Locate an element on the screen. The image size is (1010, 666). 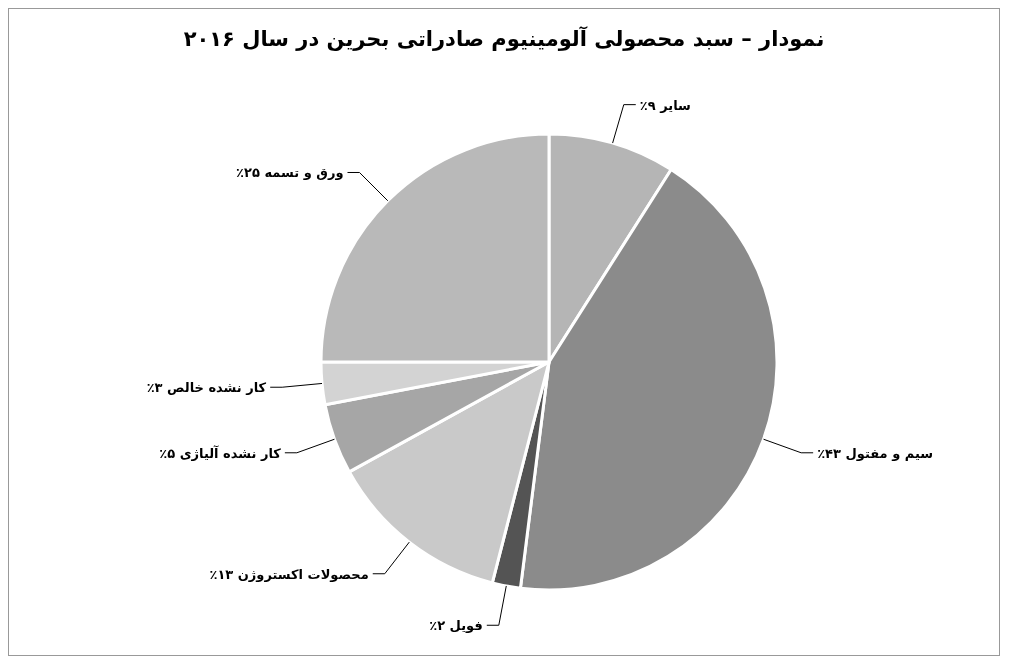
slice-label: فویل ۲٪ is located at coordinates (456, 626).